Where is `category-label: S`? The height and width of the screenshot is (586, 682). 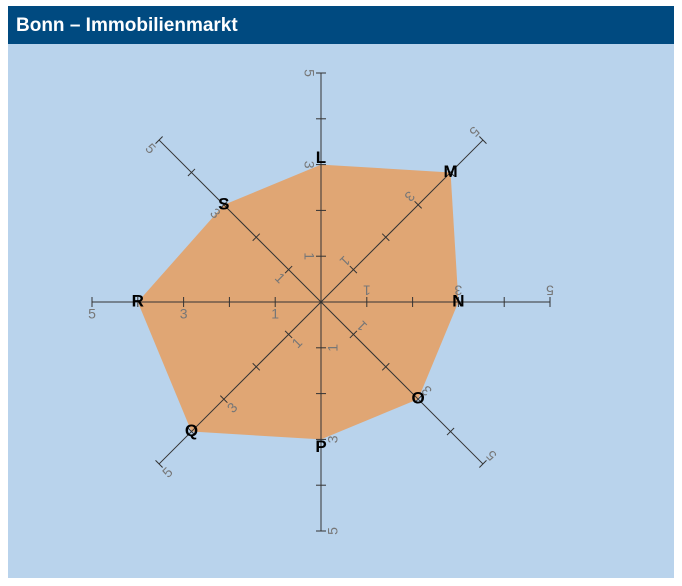
category-label: S is located at coordinates (223, 203).